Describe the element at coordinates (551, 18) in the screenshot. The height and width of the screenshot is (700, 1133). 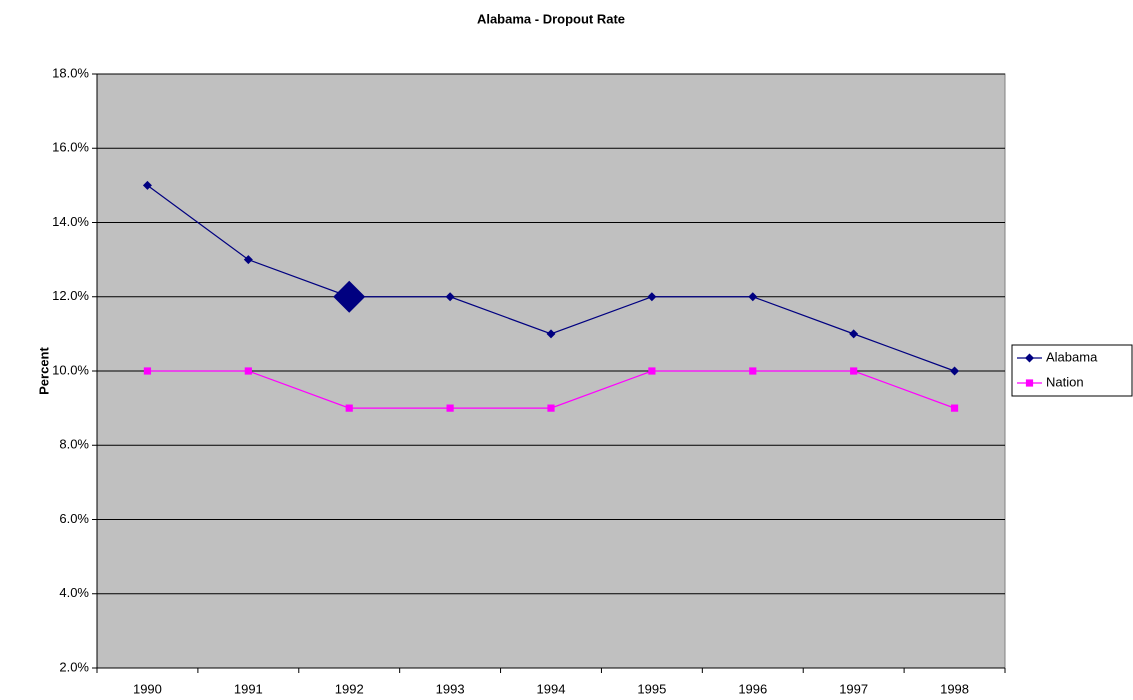
I see `chart-title: Alabama - Dropout Rate` at that location.